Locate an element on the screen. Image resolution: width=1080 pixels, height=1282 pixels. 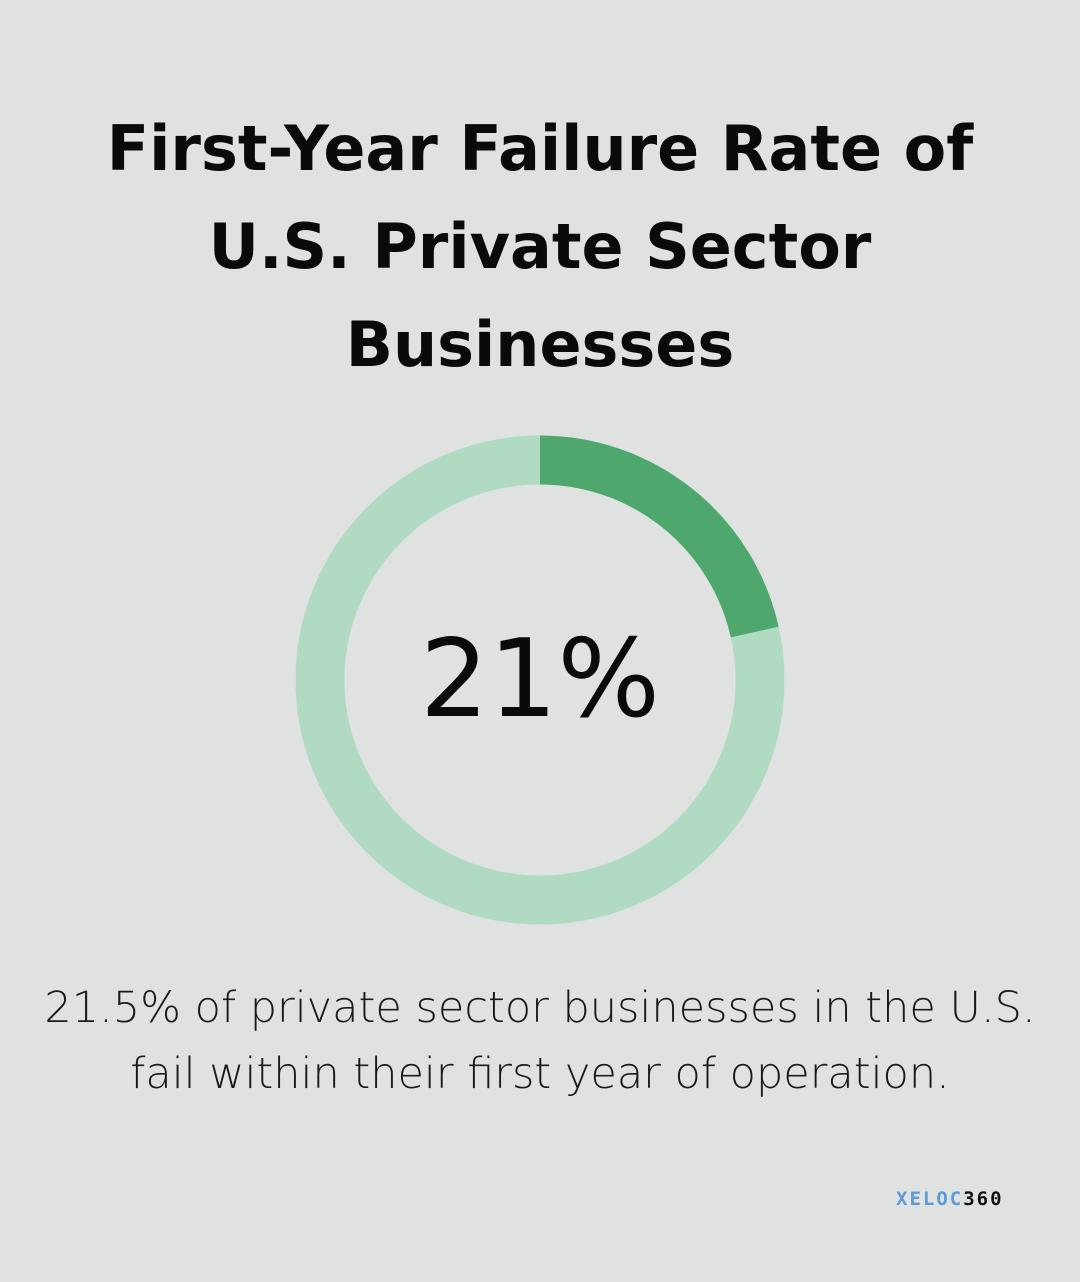
logo-text-a: XELOC is located at coordinates (930, 1199).